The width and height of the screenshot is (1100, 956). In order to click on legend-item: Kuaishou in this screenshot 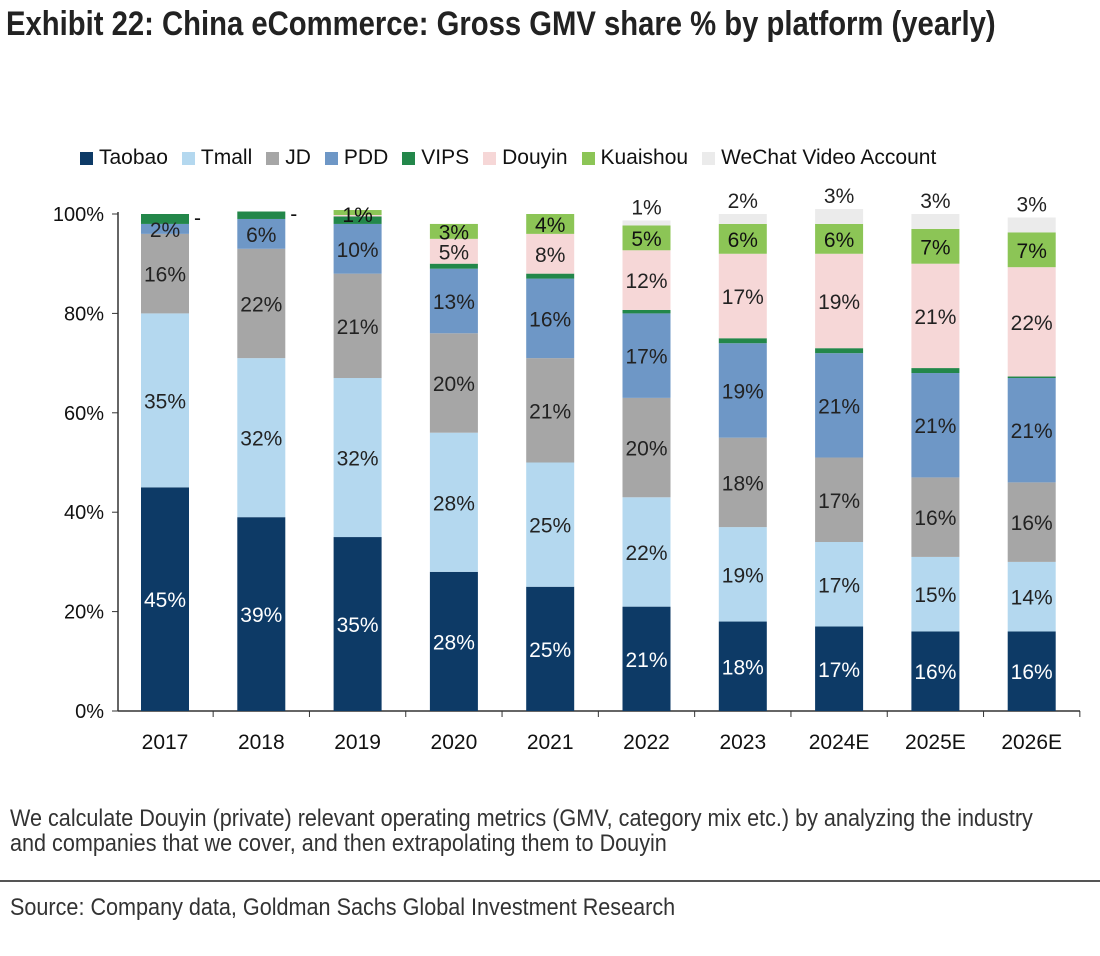, I will do `click(635, 158)`.